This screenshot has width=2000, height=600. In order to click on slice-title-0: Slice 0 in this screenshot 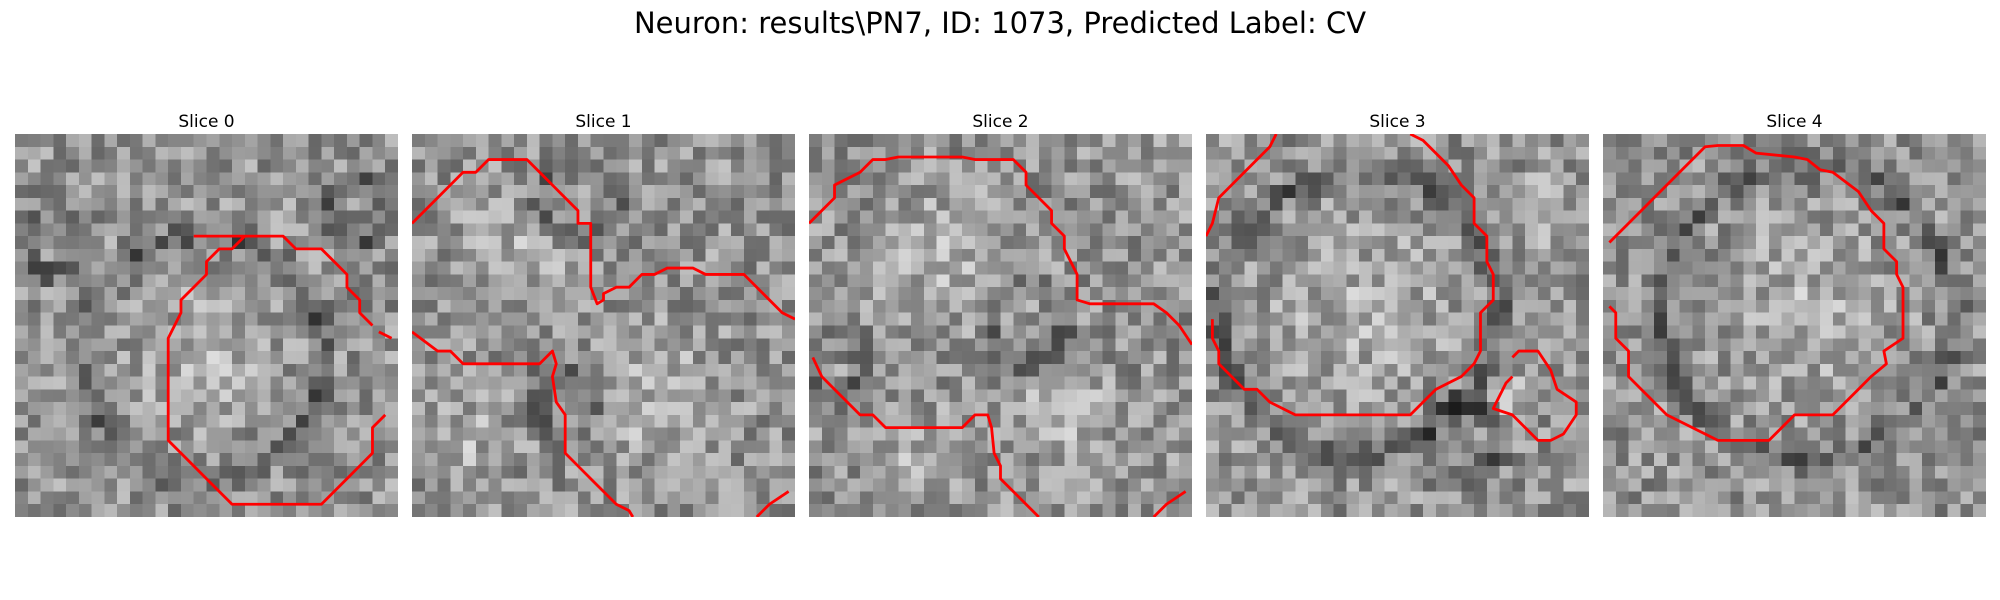, I will do `click(206, 122)`.